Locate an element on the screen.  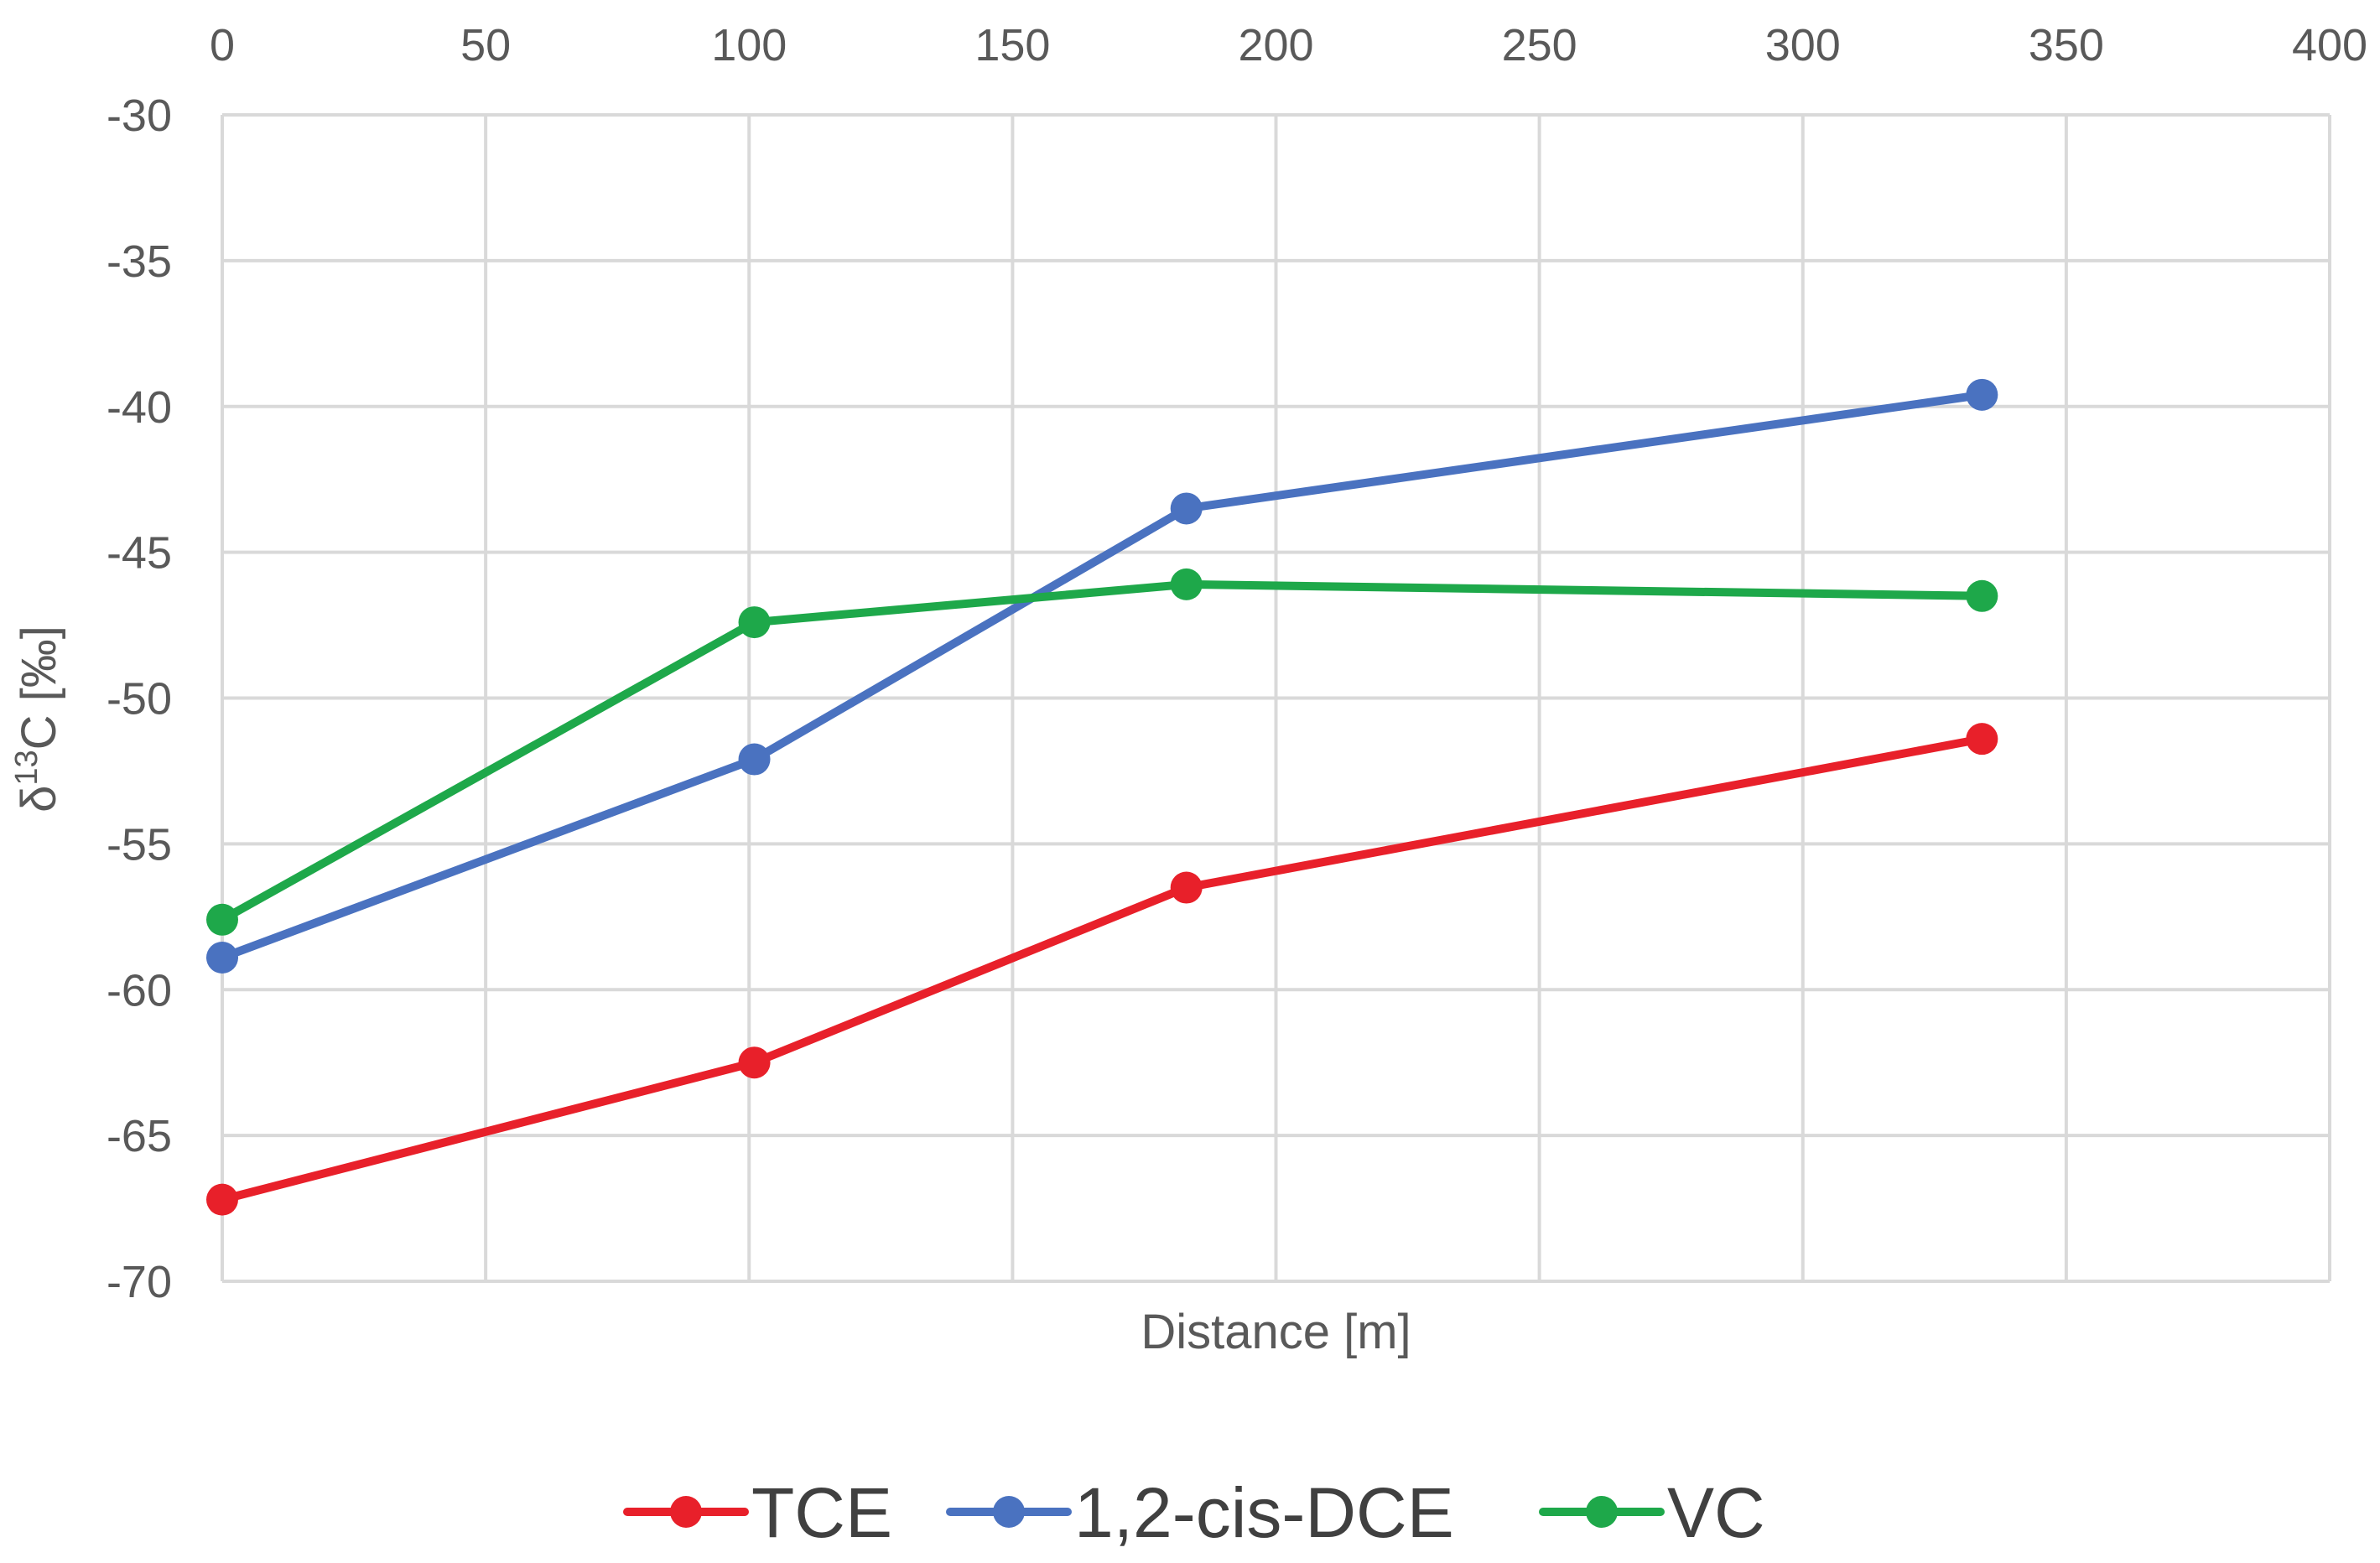
legend-label: 1,2-cis-DCE is located at coordinates (1264, 1513).